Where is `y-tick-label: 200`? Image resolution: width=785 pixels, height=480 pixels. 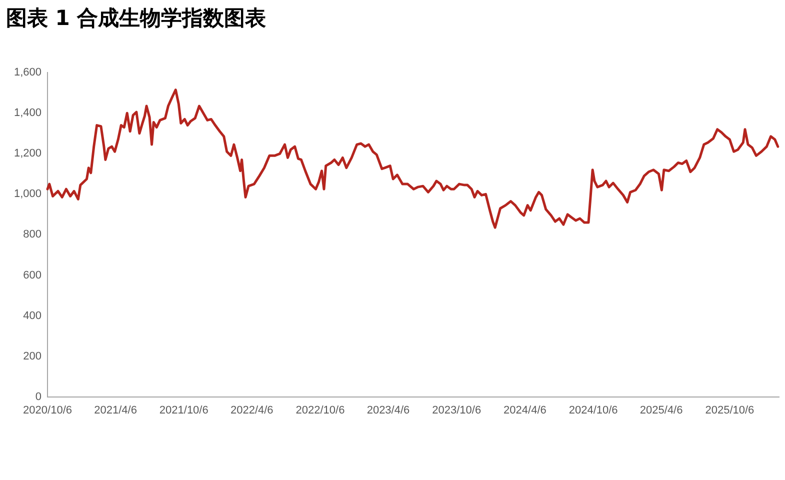 y-tick-label: 200 is located at coordinates (32, 356).